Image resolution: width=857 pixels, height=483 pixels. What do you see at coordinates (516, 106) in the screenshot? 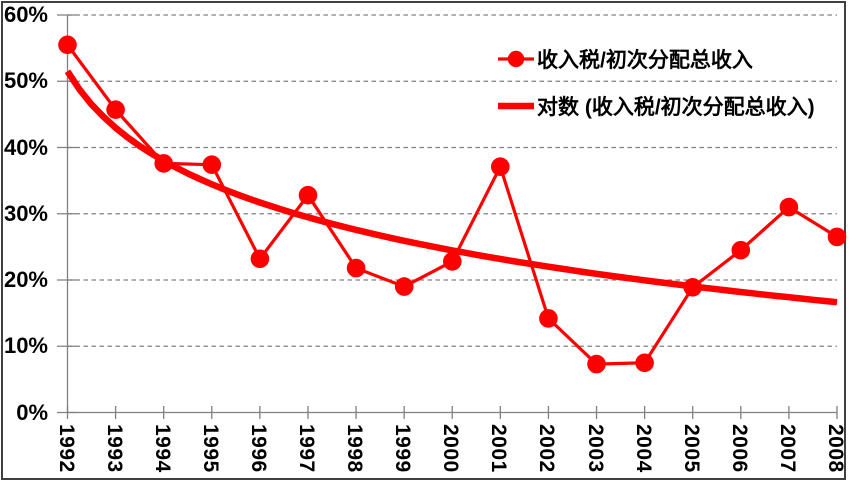
I see `legend-trendline-icon` at bounding box center [516, 106].